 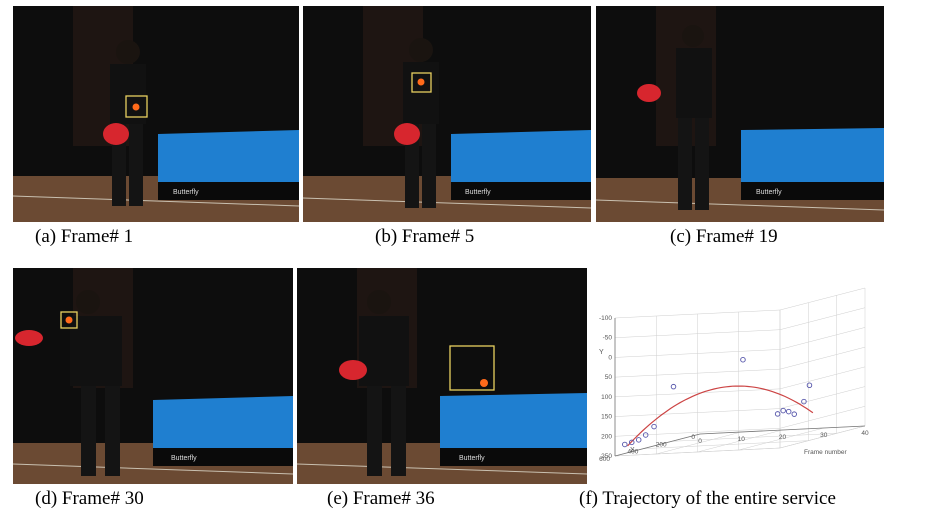 I want to click on tracking-box-d, so click(x=69, y=320).